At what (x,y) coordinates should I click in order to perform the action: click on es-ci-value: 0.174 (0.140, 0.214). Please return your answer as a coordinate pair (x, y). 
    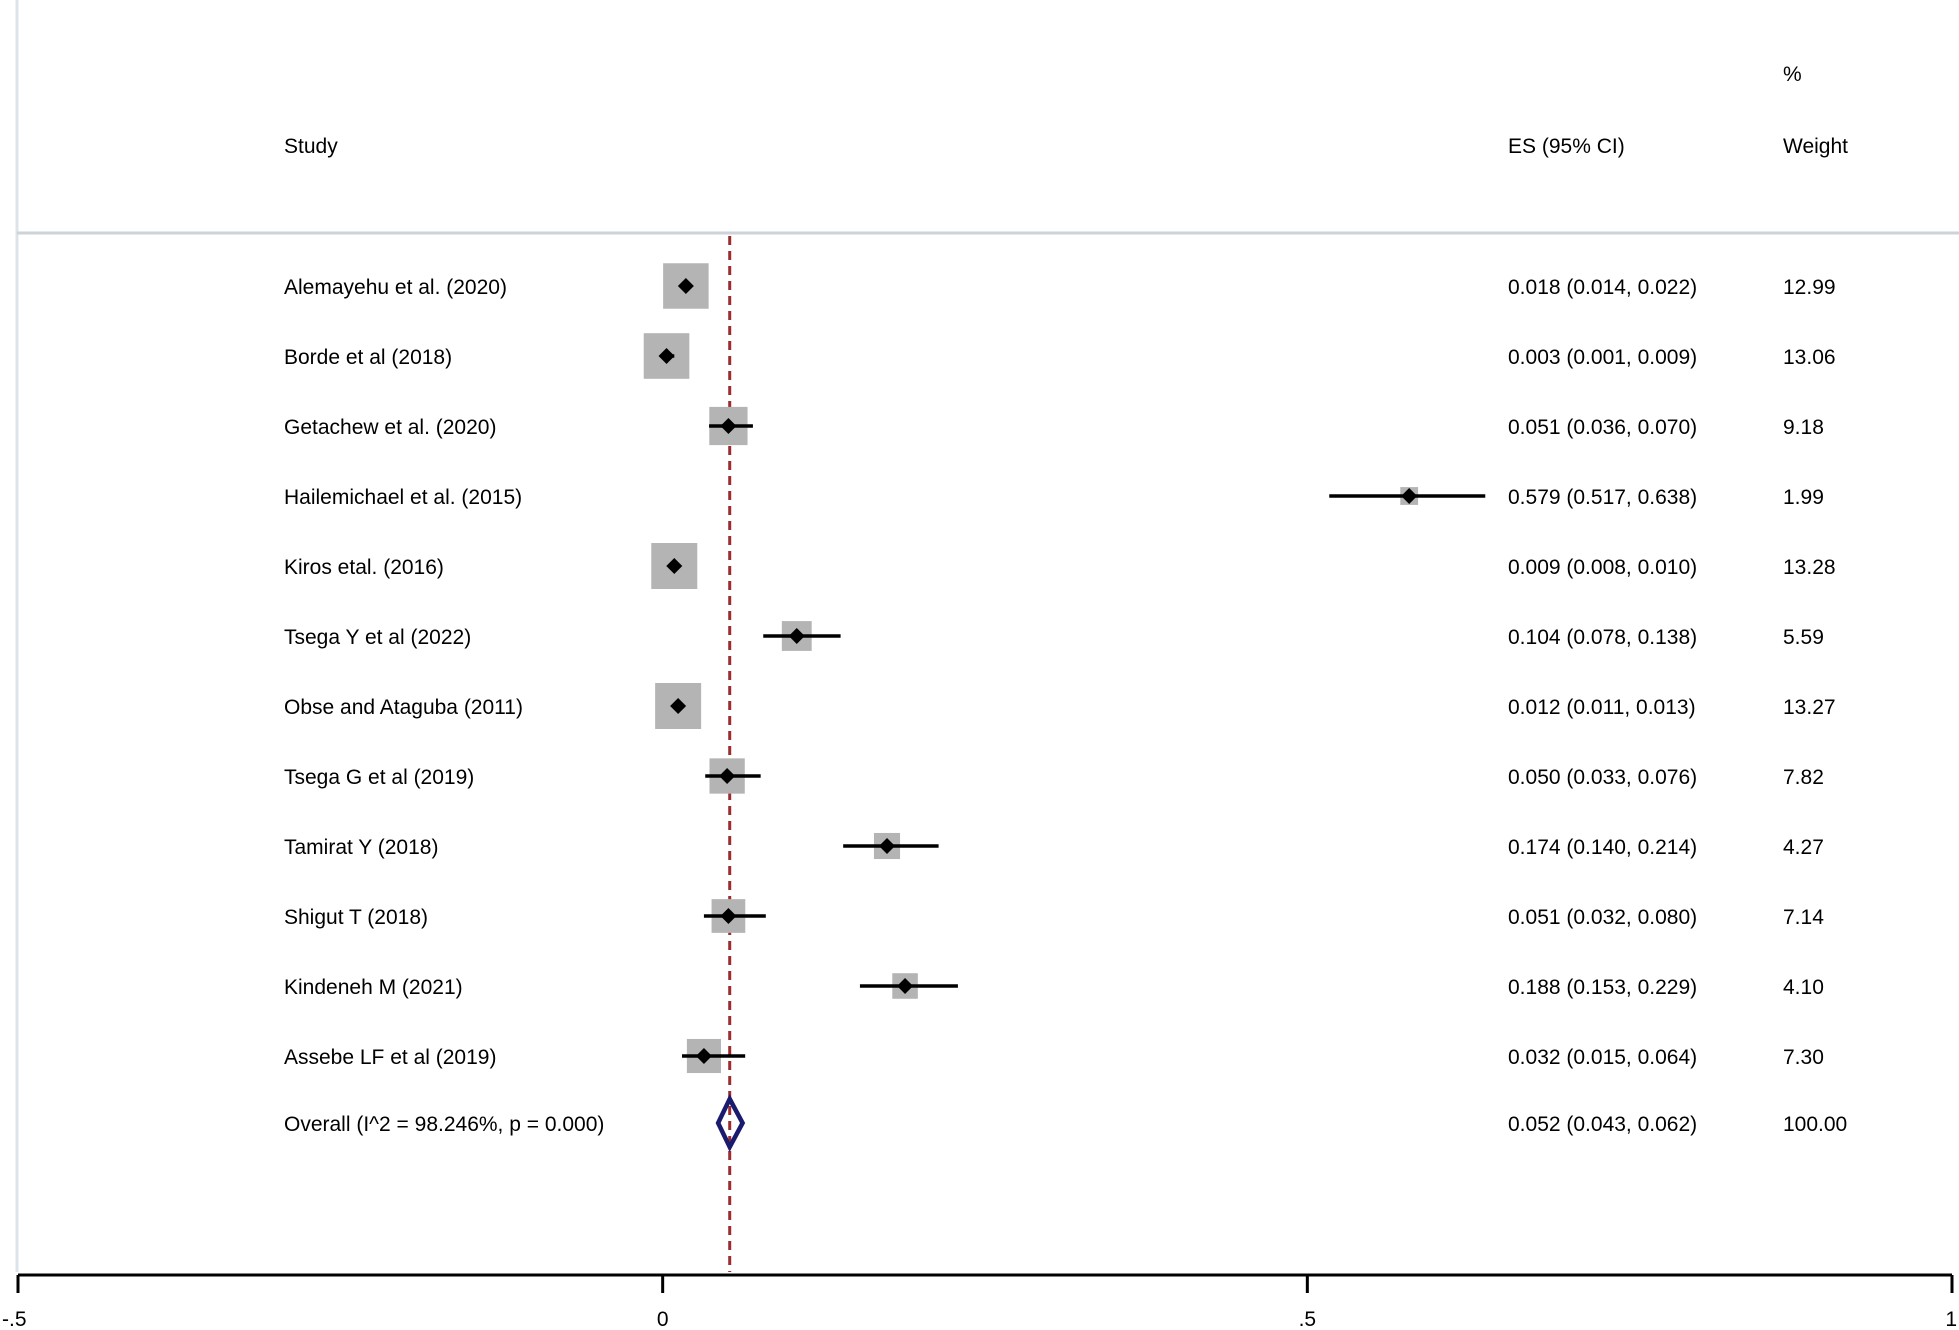
    Looking at the image, I should click on (1602, 847).